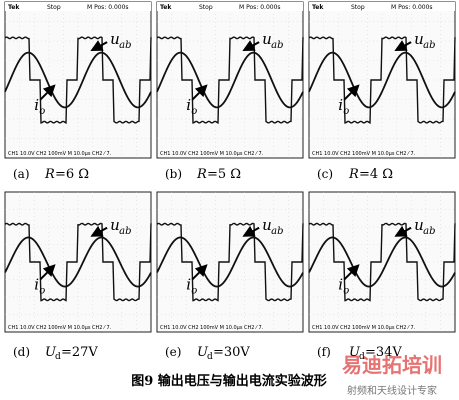 This screenshot has width=459, height=400. Describe the element at coordinates (392, 365) in the screenshot. I see `watermark-logo: 易迪拓培训` at that location.